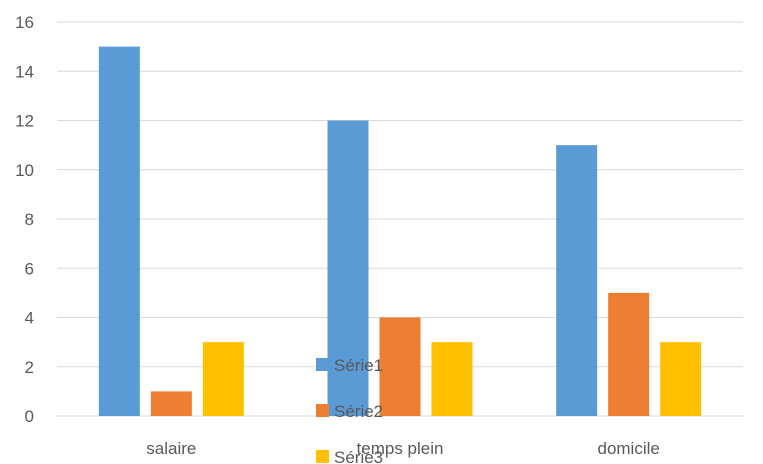 Image resolution: width=763 pixels, height=464 pixels. I want to click on bar-srie1-temps-plein, so click(348, 268).